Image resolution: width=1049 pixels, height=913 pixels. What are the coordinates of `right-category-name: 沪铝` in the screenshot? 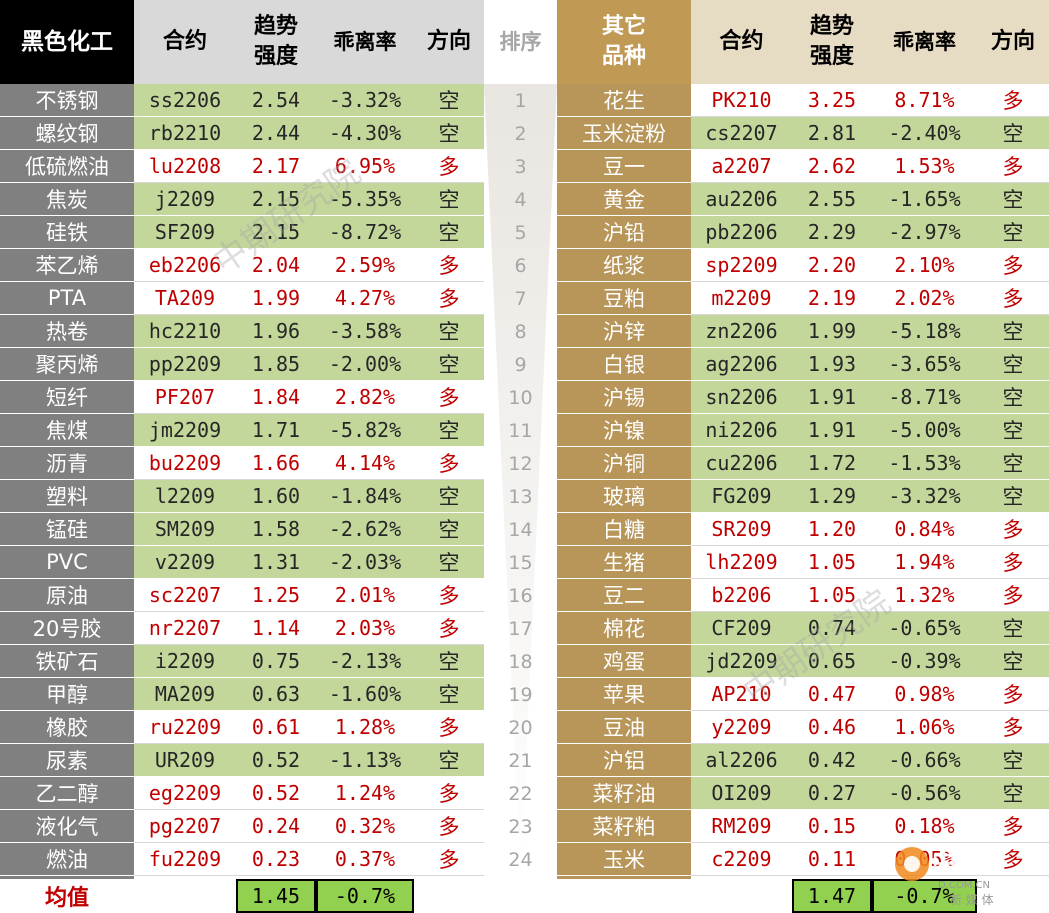 It's located at (624, 760).